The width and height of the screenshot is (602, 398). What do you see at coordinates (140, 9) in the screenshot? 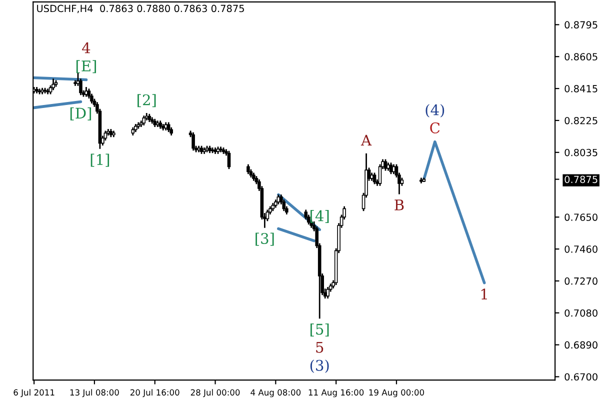
I see `chart-title: USDCHF,H4 0.7863 0.7880 0.7863 0.7875` at bounding box center [140, 9].